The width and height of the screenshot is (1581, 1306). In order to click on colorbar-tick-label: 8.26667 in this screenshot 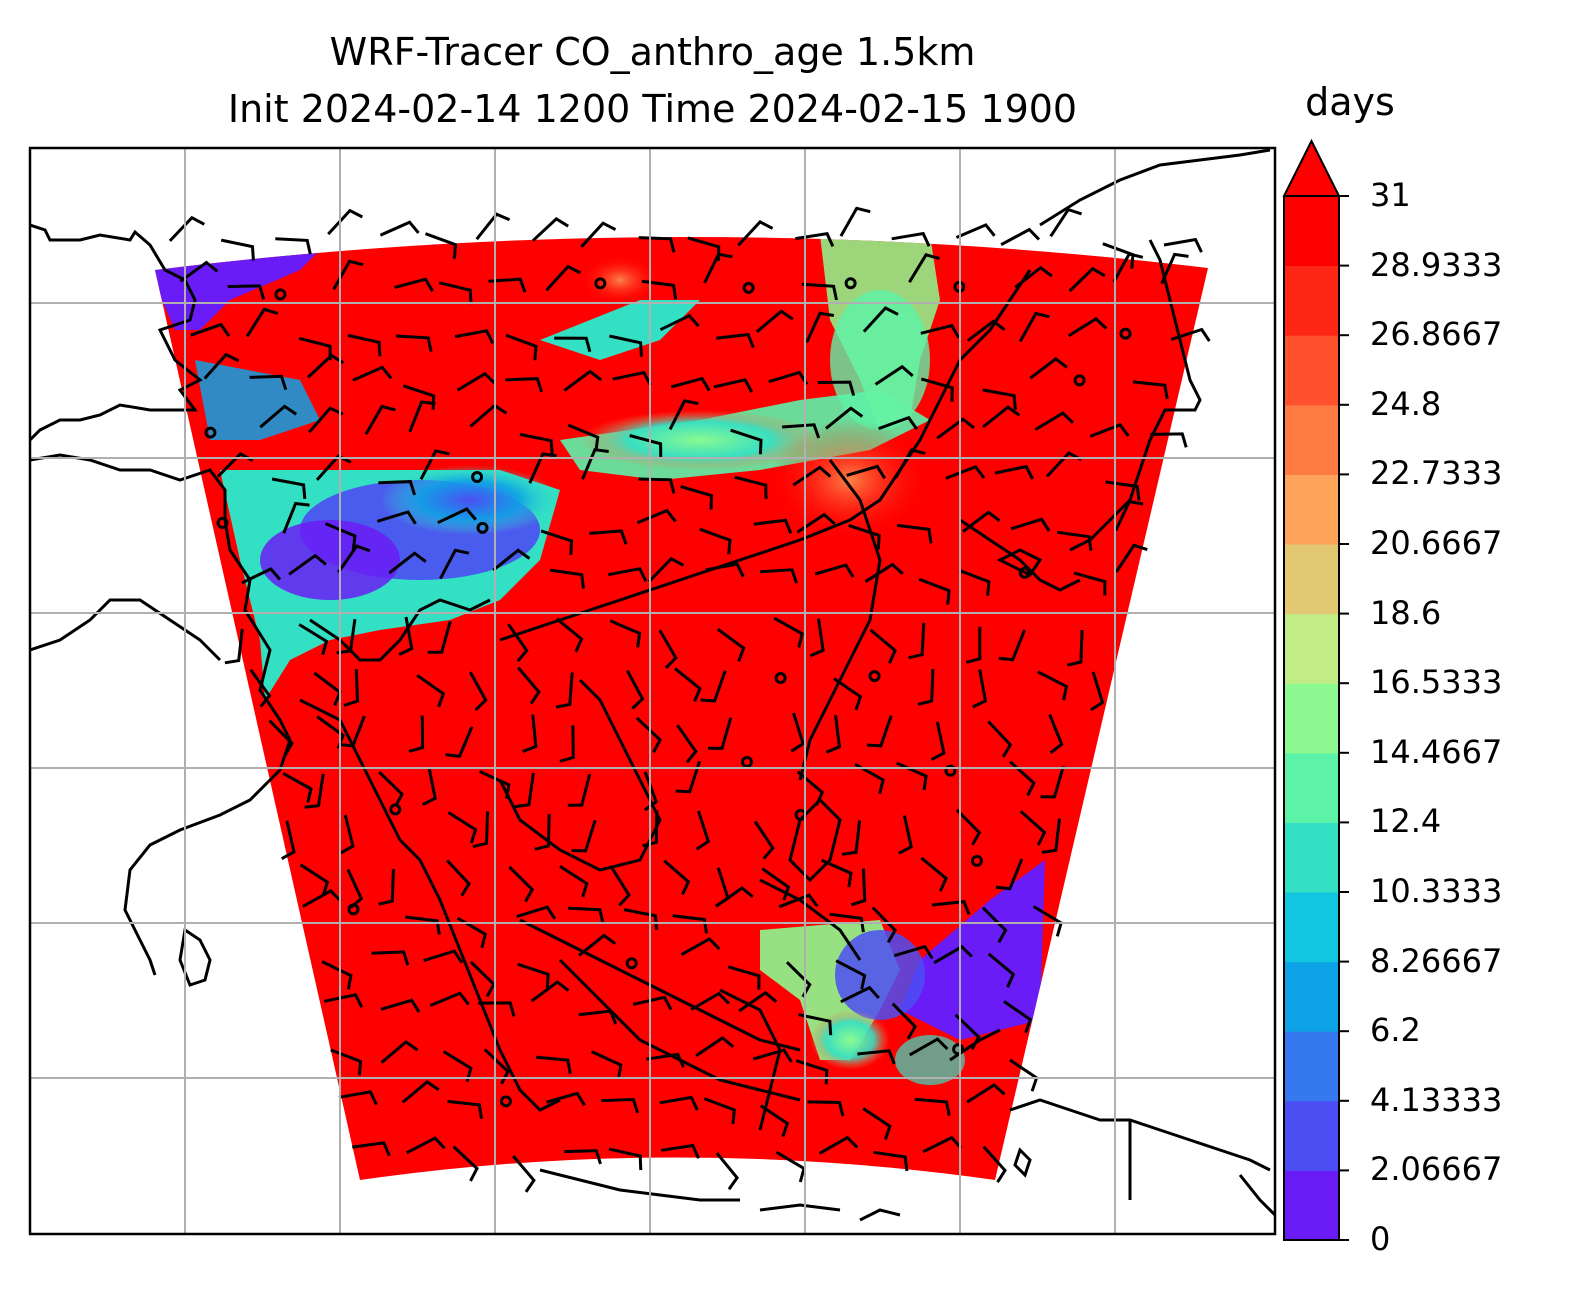, I will do `click(1436, 960)`.